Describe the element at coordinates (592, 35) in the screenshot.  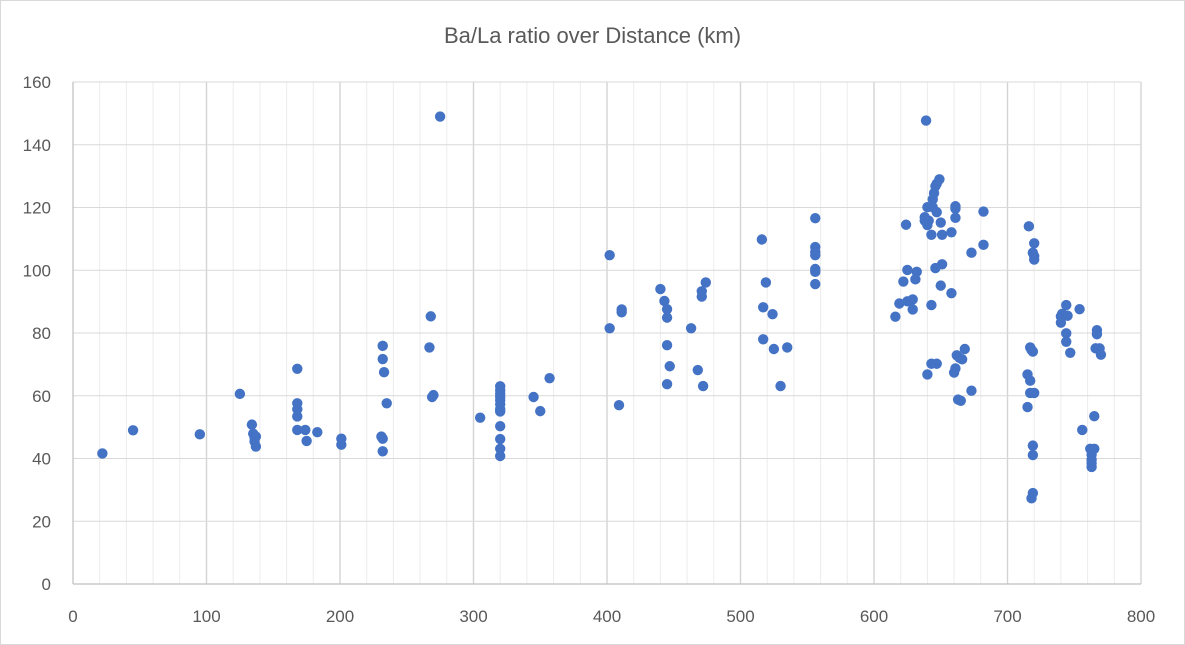
I see `chart-title: Ba/La ratio over Distance (km)` at that location.